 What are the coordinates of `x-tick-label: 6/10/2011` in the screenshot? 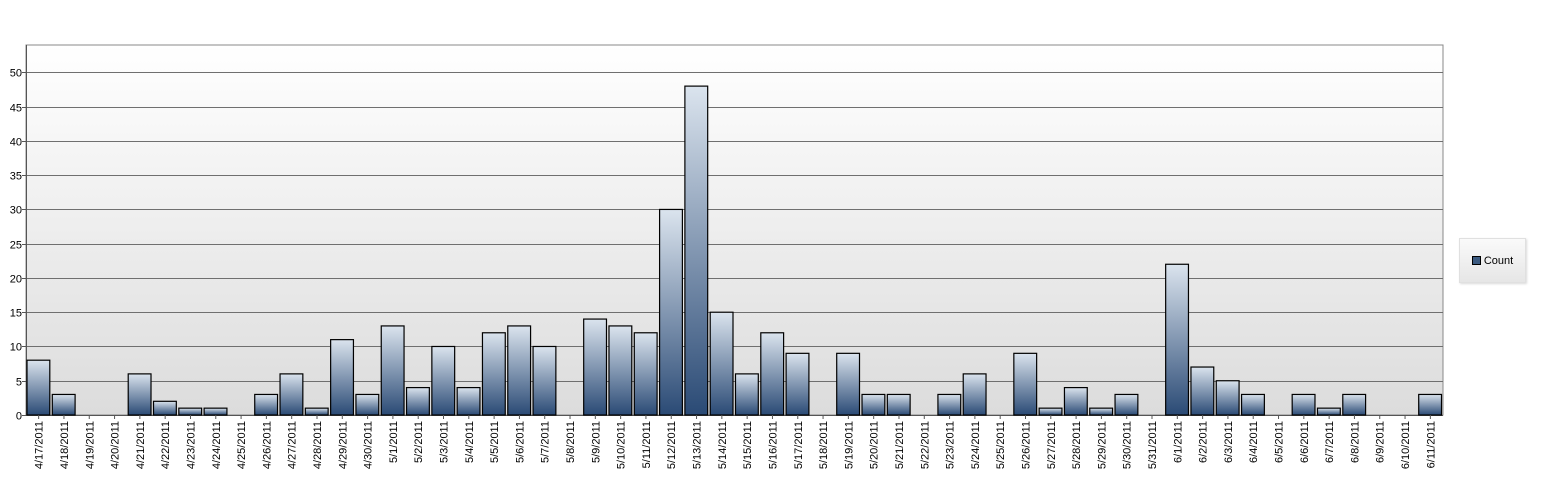 It's located at (1406, 445).